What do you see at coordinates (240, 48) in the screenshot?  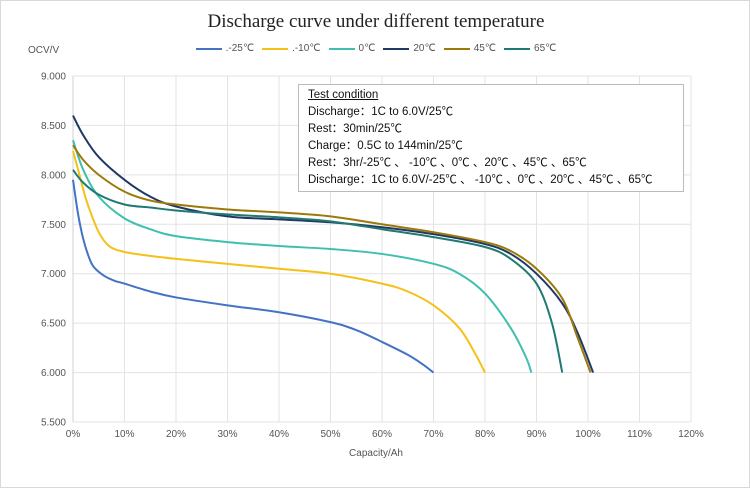 I see `legend-label: .-25℃` at bounding box center [240, 48].